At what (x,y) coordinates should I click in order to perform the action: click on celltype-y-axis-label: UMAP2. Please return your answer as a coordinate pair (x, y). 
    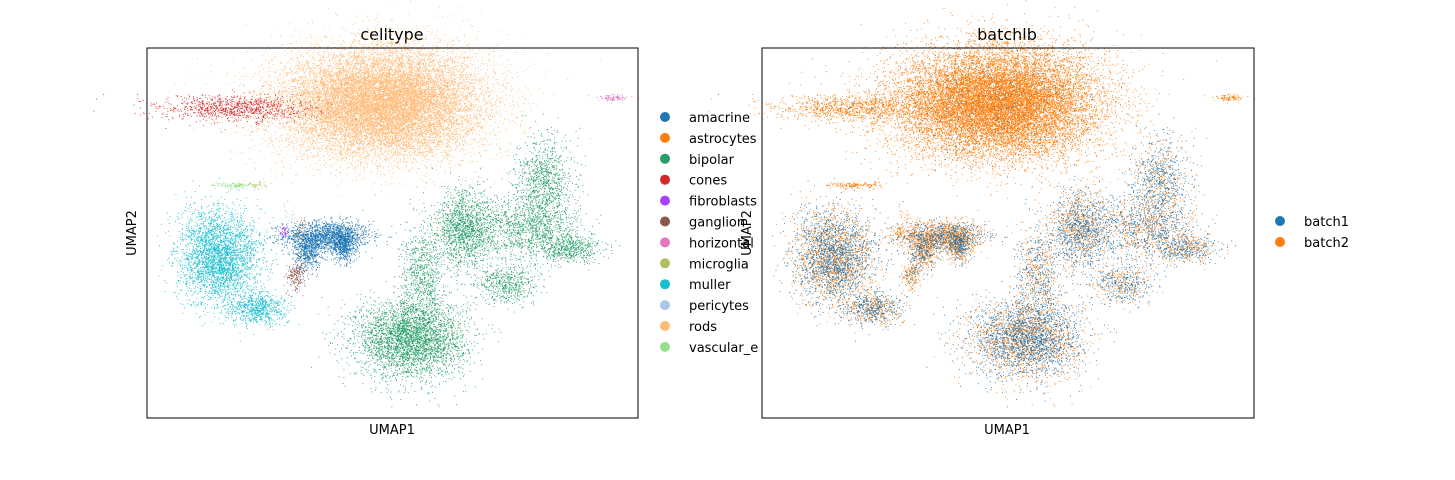
    Looking at the image, I should click on (132, 233).